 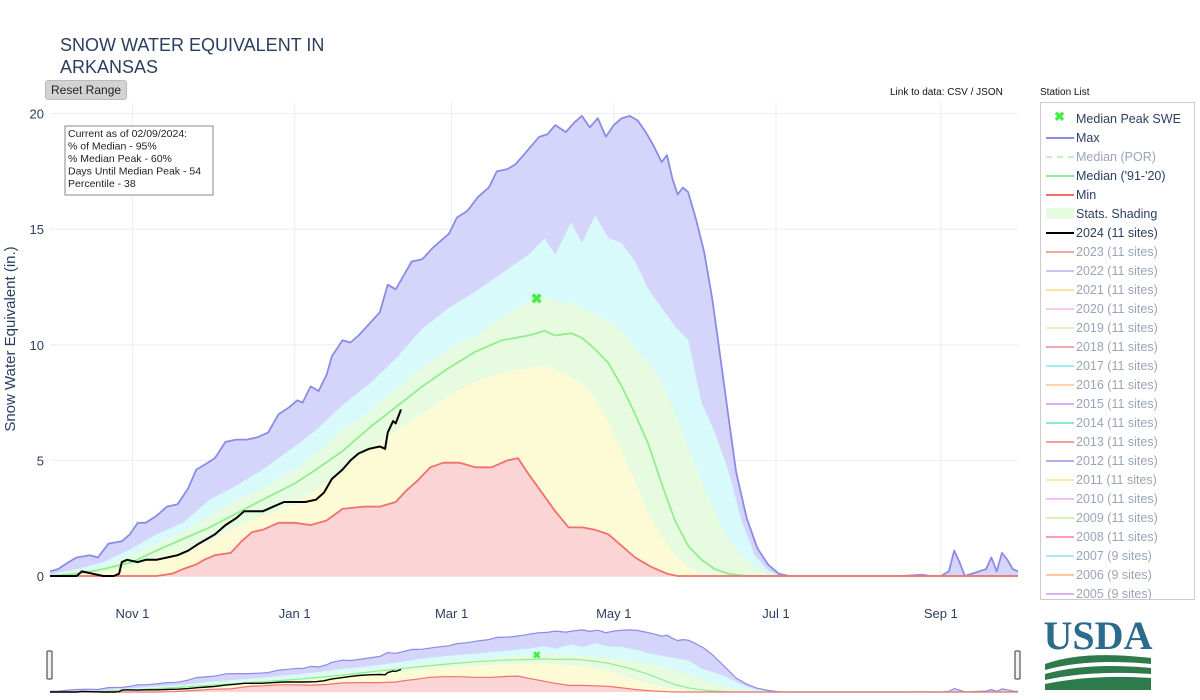 I want to click on legend-item: 2007 (9 sites), so click(x=1117, y=555).